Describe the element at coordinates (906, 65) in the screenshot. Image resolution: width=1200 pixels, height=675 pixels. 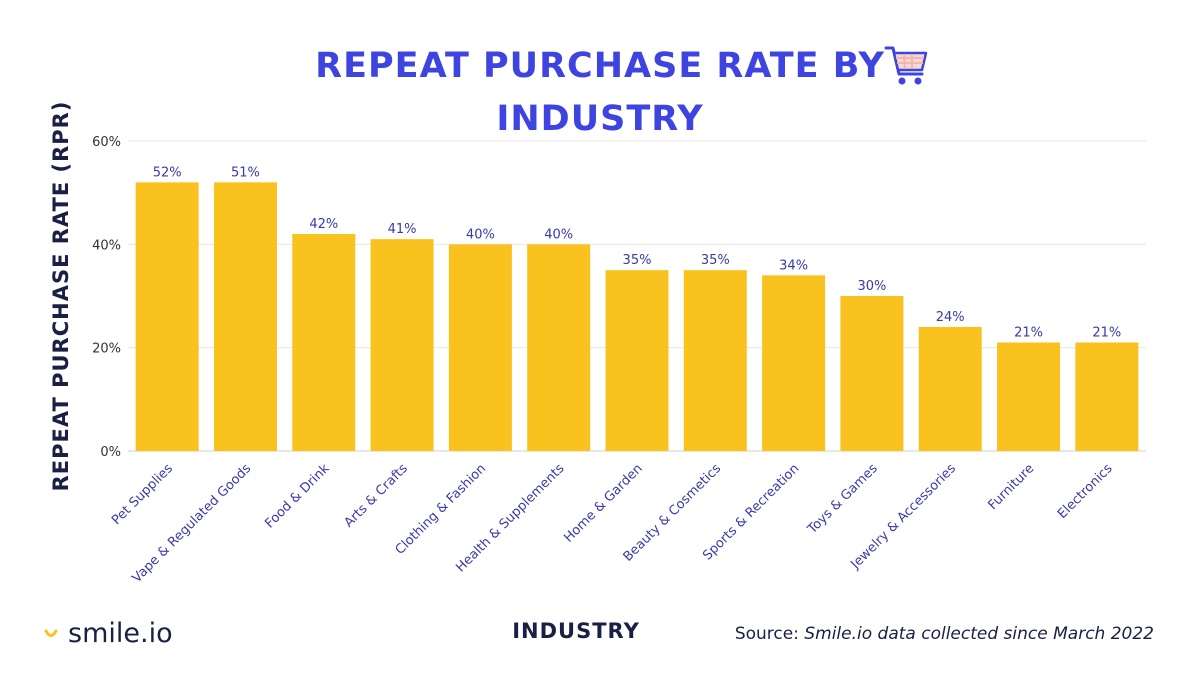
I see `shopping-cart-icon` at that location.